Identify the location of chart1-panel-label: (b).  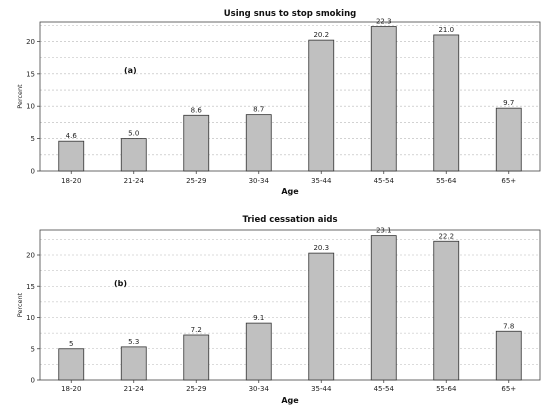
(120, 283).